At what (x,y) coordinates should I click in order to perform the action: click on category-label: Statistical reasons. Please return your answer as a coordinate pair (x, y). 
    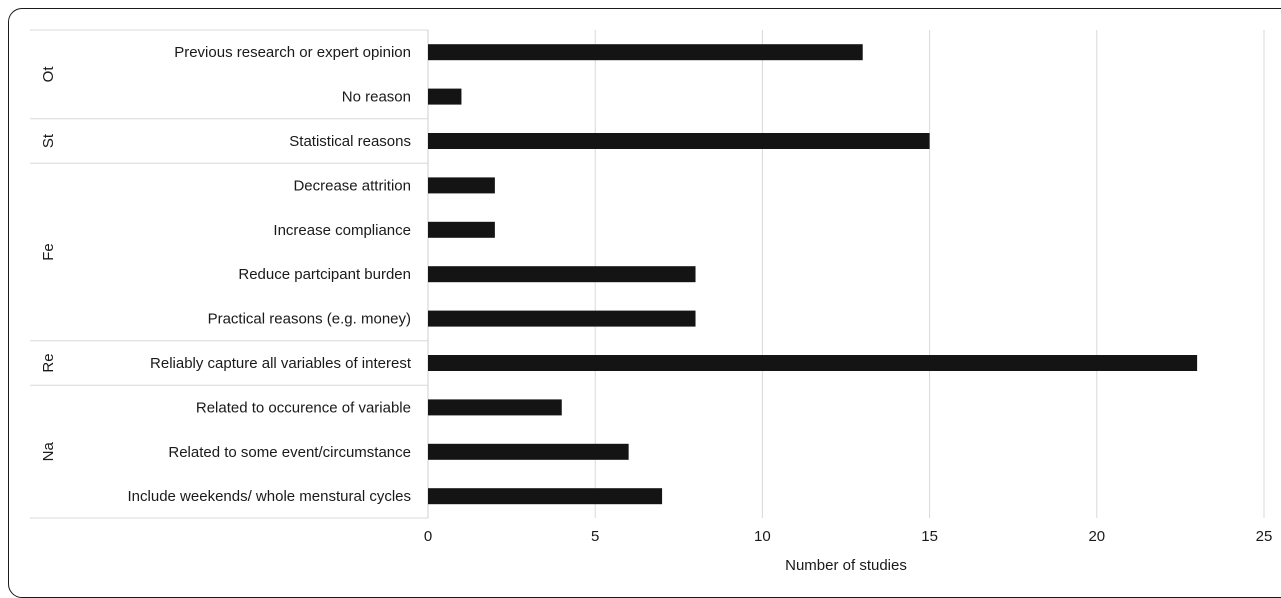
    Looking at the image, I should click on (350, 141).